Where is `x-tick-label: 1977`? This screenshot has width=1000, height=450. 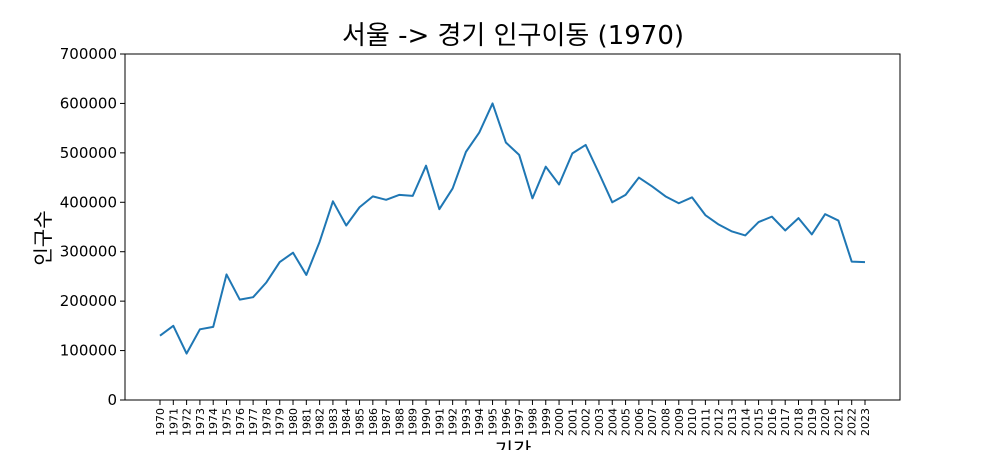 x-tick-label: 1977 is located at coordinates (253, 422).